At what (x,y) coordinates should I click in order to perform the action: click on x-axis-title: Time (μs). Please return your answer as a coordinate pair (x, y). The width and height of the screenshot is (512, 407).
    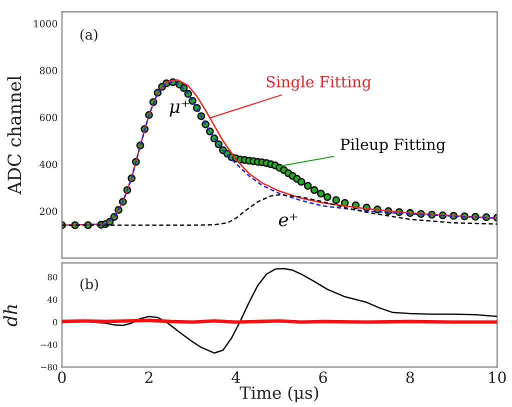
    Looking at the image, I should click on (279, 394).